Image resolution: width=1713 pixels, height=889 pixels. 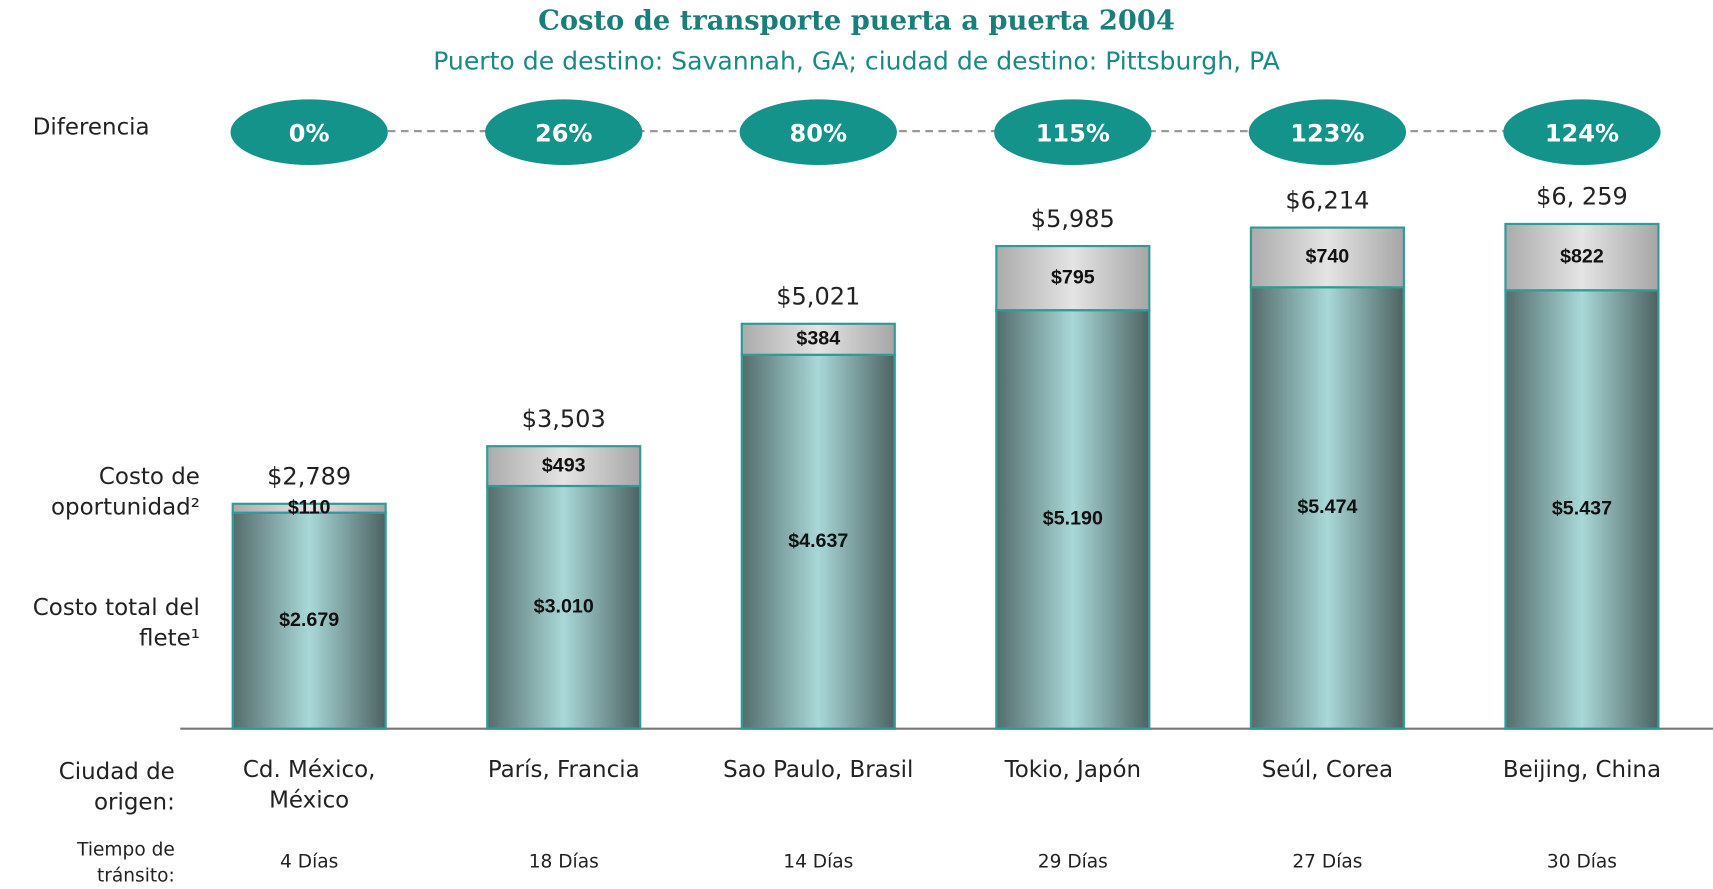 What do you see at coordinates (1581, 862) in the screenshot?
I see `transit-value: 30 Días` at bounding box center [1581, 862].